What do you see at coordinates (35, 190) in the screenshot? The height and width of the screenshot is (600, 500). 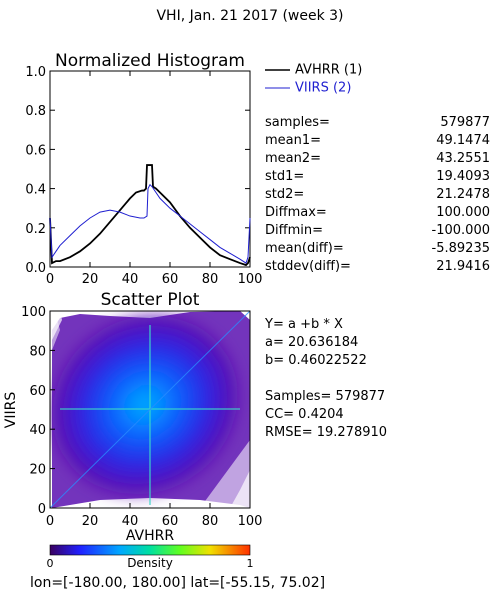 I see `histogram-ytick-label: 0.4` at bounding box center [35, 190].